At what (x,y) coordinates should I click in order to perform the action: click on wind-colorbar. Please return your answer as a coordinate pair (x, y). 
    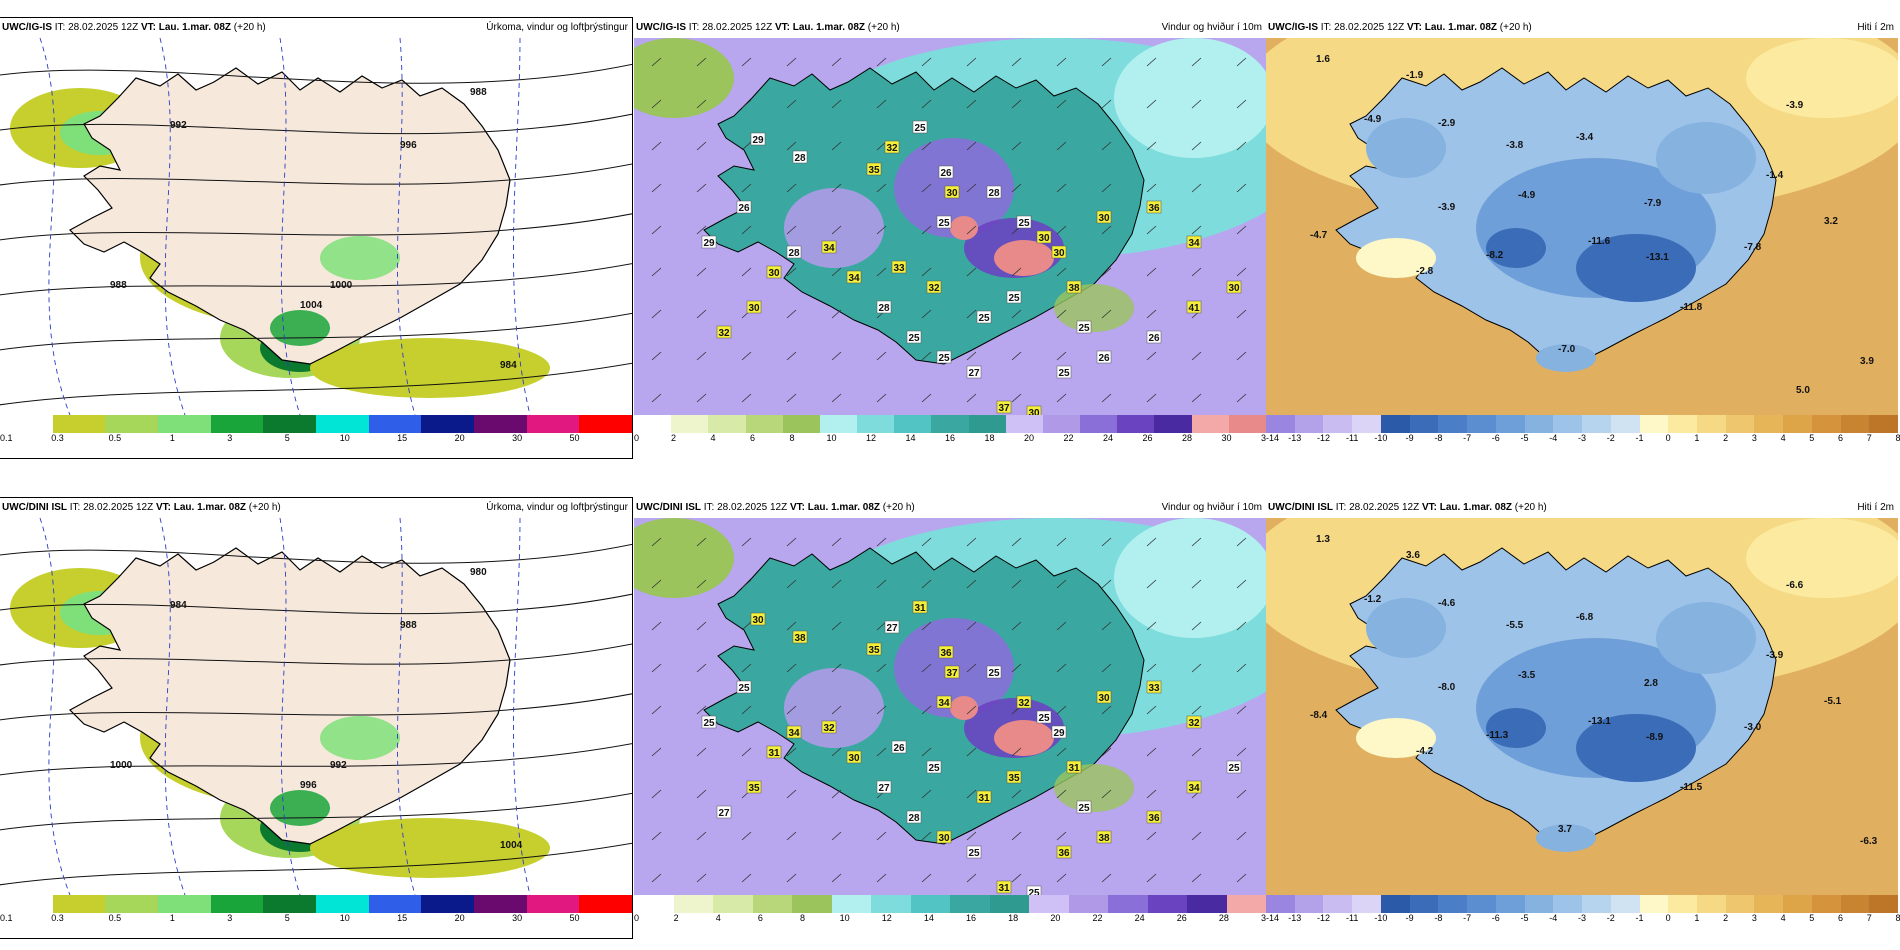
    Looking at the image, I should click on (950, 904).